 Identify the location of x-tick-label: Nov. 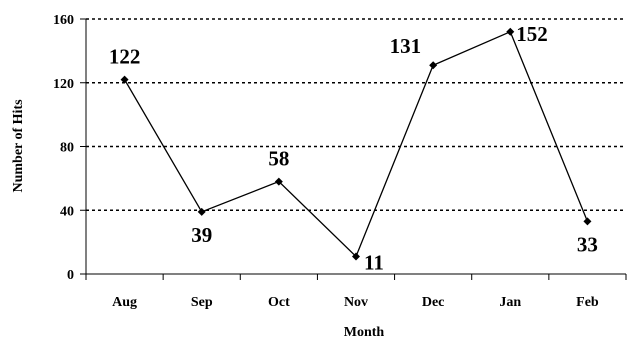
(356, 302).